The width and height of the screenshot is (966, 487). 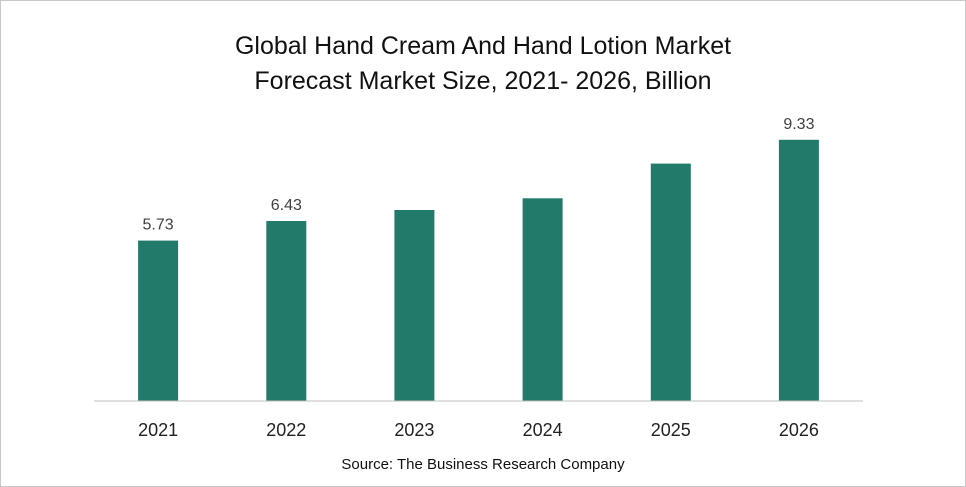 I want to click on bar-2023, so click(x=414, y=305).